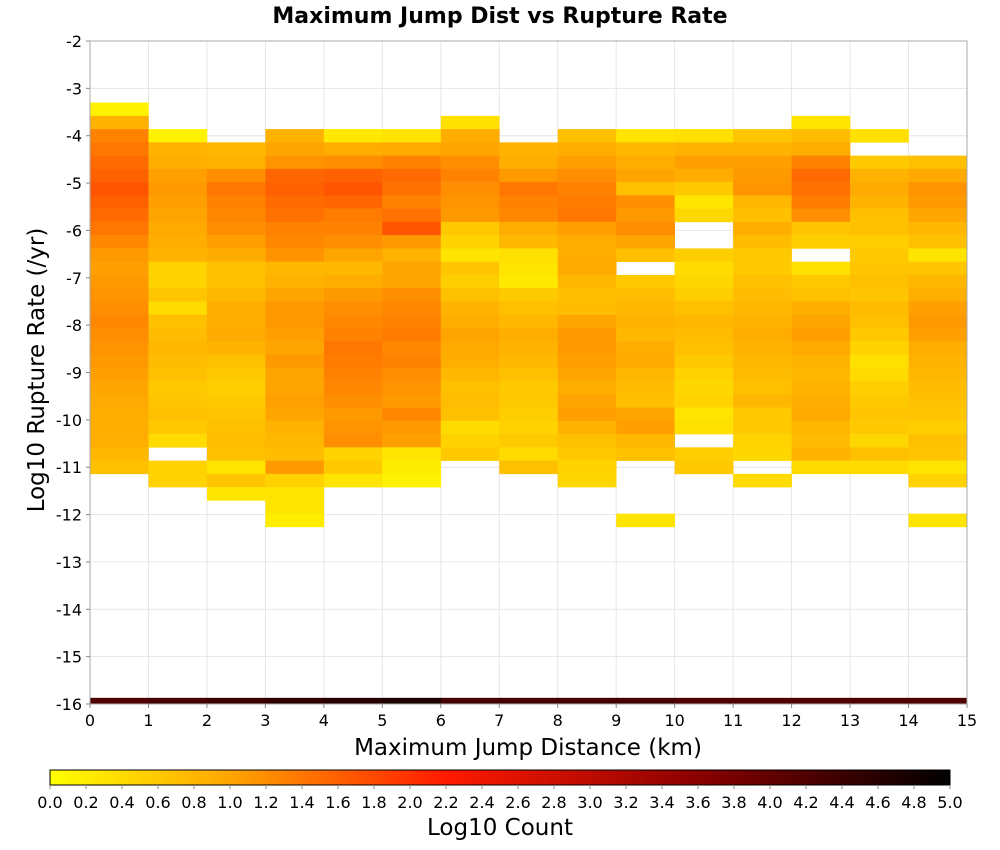 The width and height of the screenshot is (1000, 850). What do you see at coordinates (409, 802) in the screenshot?
I see `colorbar-tick-label: 2.0` at bounding box center [409, 802].